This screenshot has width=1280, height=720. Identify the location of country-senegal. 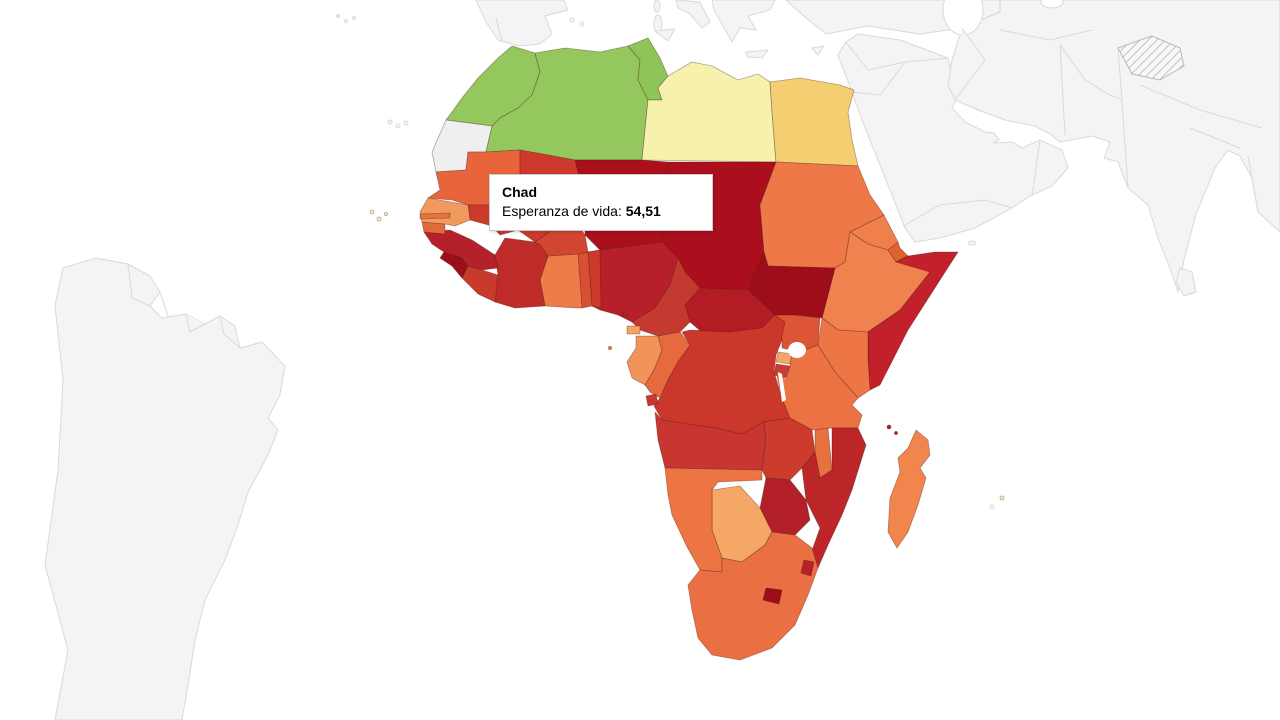
(445, 212).